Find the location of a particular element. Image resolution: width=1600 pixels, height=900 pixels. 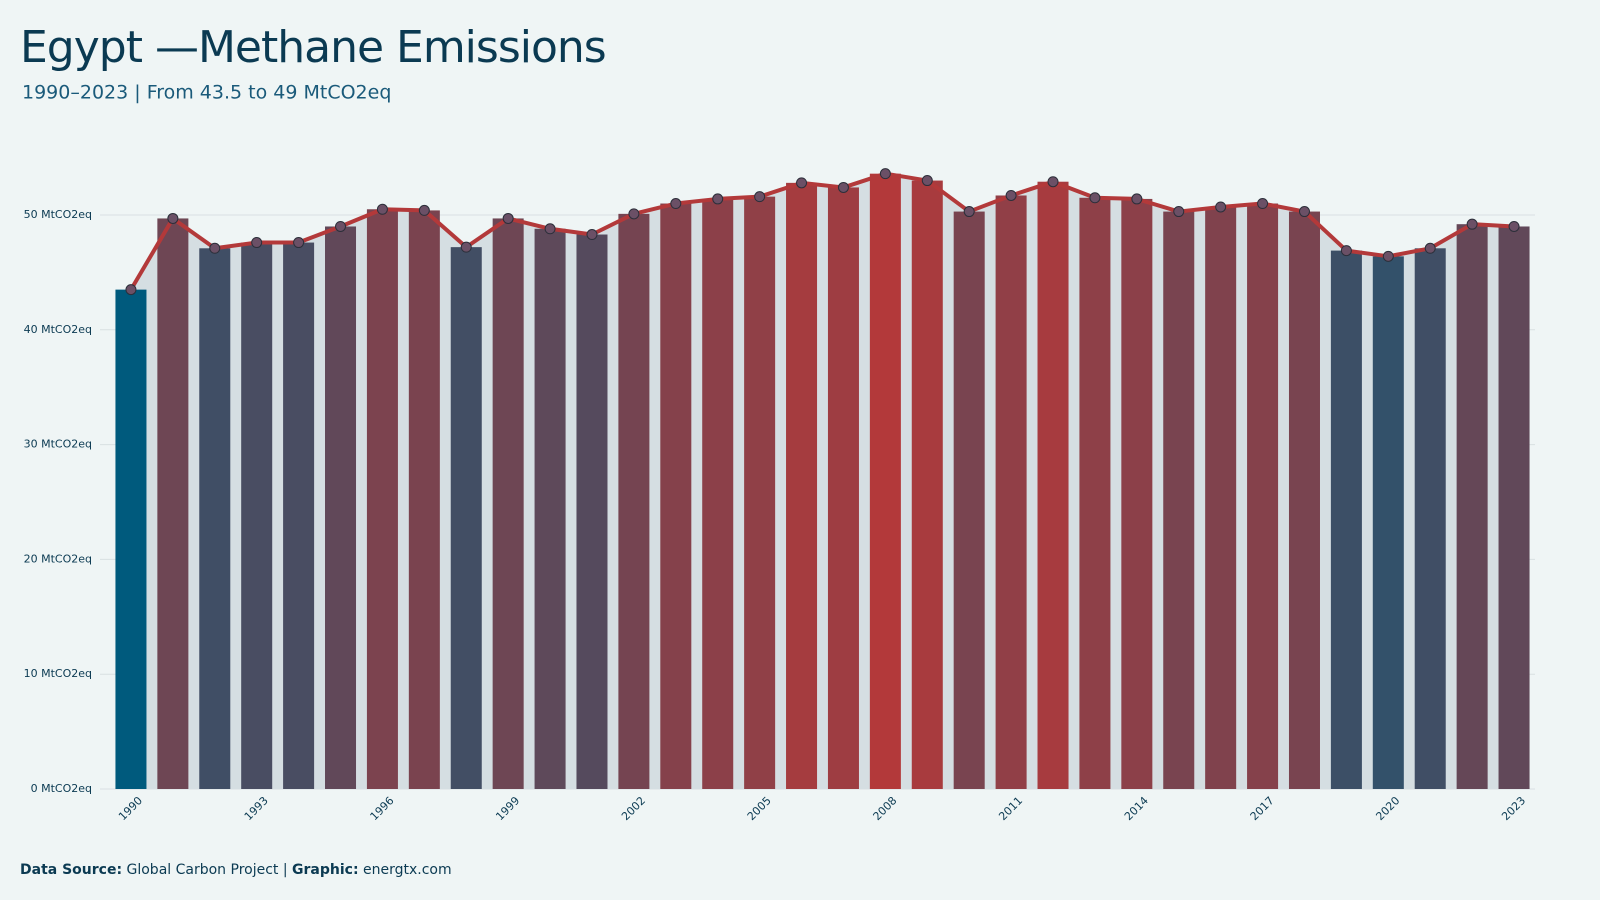

x-tick-label: 2005 is located at coordinates (759, 808).